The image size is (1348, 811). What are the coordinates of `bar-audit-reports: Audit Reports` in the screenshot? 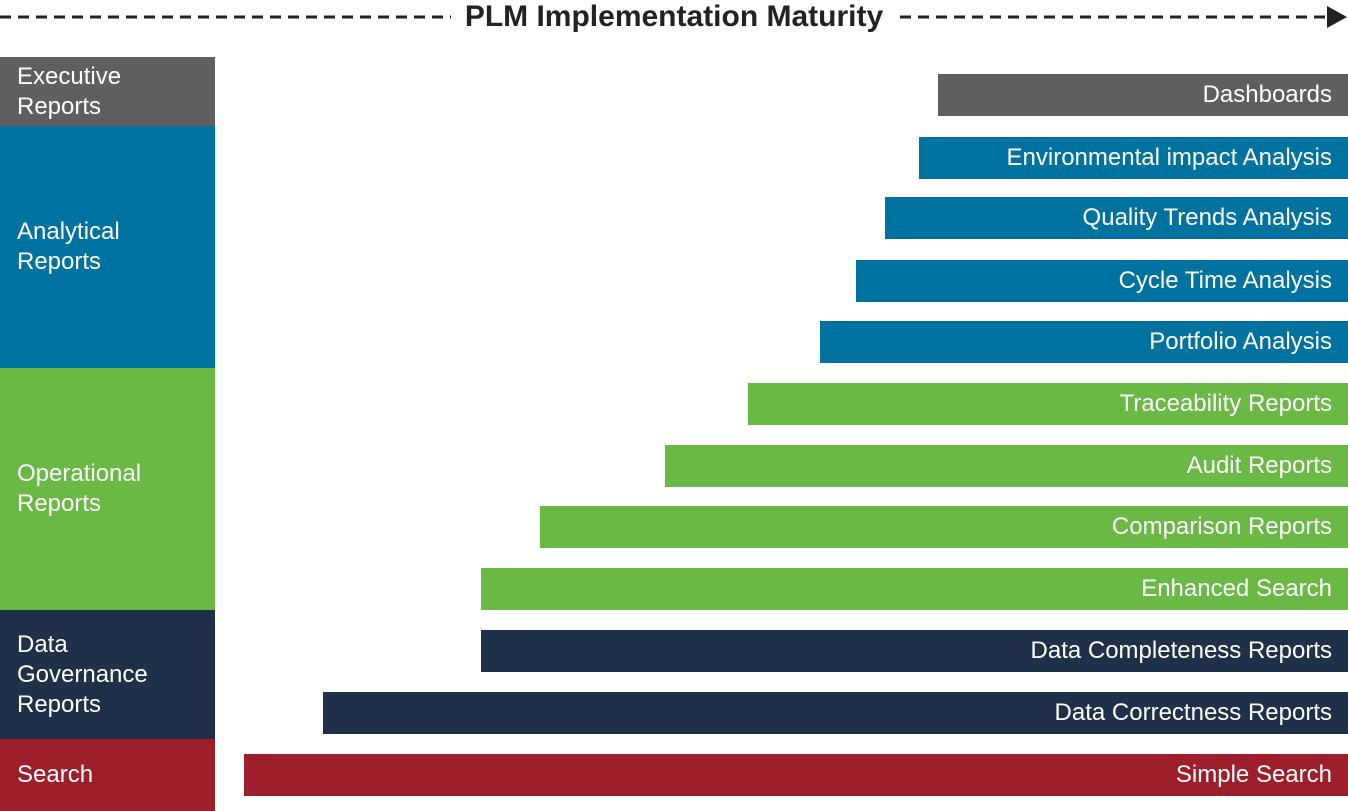 It's located at (1006, 466).